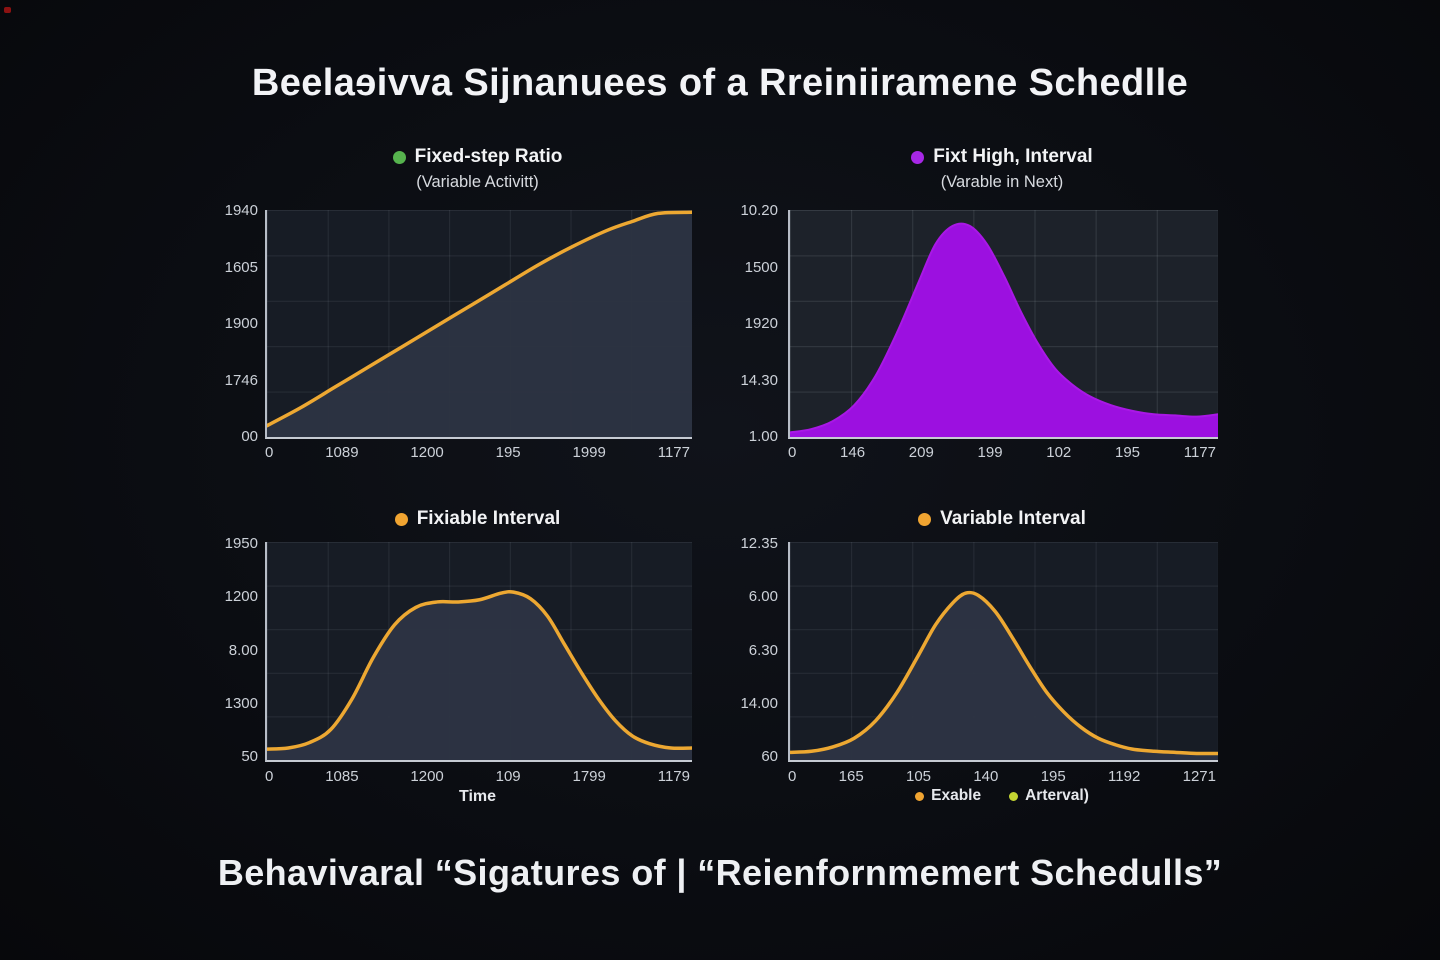 The height and width of the screenshot is (960, 1440). Describe the element at coordinates (1124, 776) in the screenshot. I see `x-tick-label: 1192` at that location.